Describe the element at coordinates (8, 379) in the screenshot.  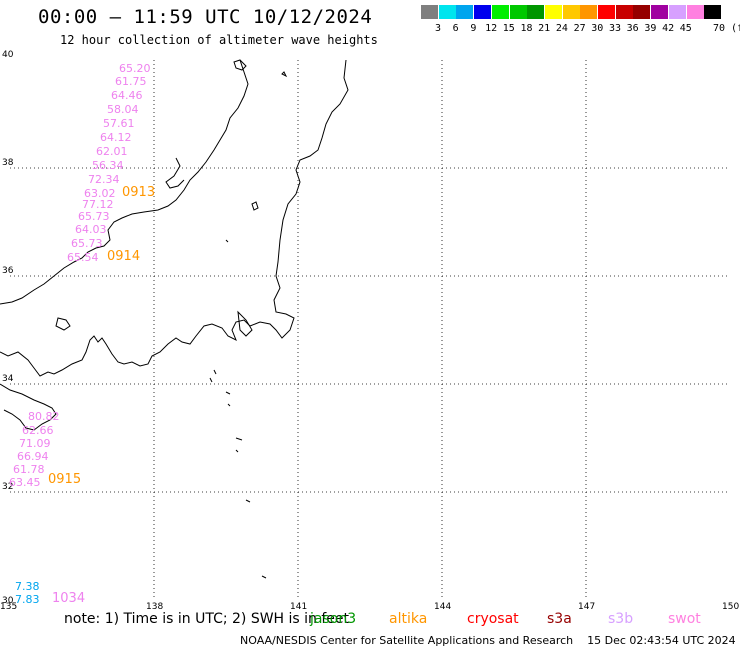
I see `latitude-tick-label: 34` at that location.